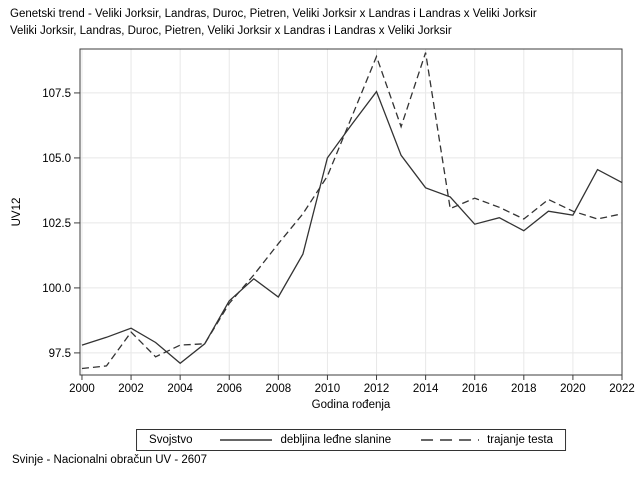  I want to click on legend-title: Svojstvo, so click(171, 440).